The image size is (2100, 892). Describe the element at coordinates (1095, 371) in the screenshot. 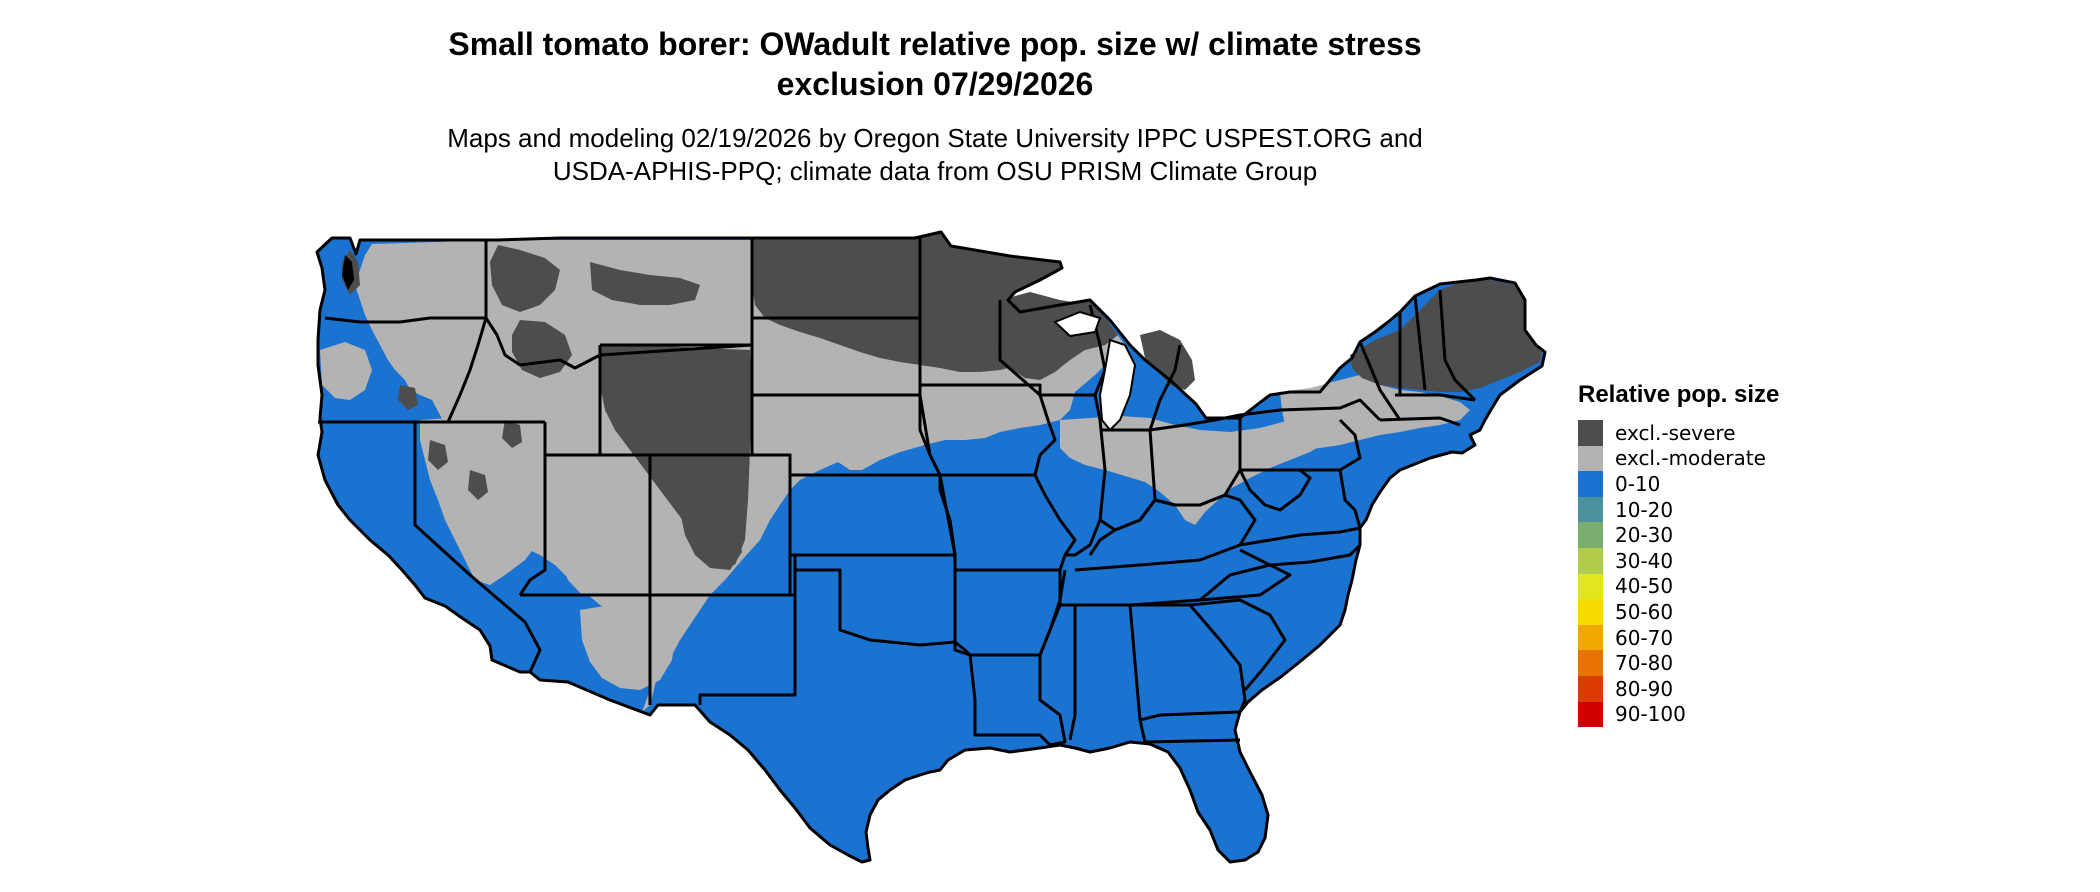

I see `great-lakes` at that location.